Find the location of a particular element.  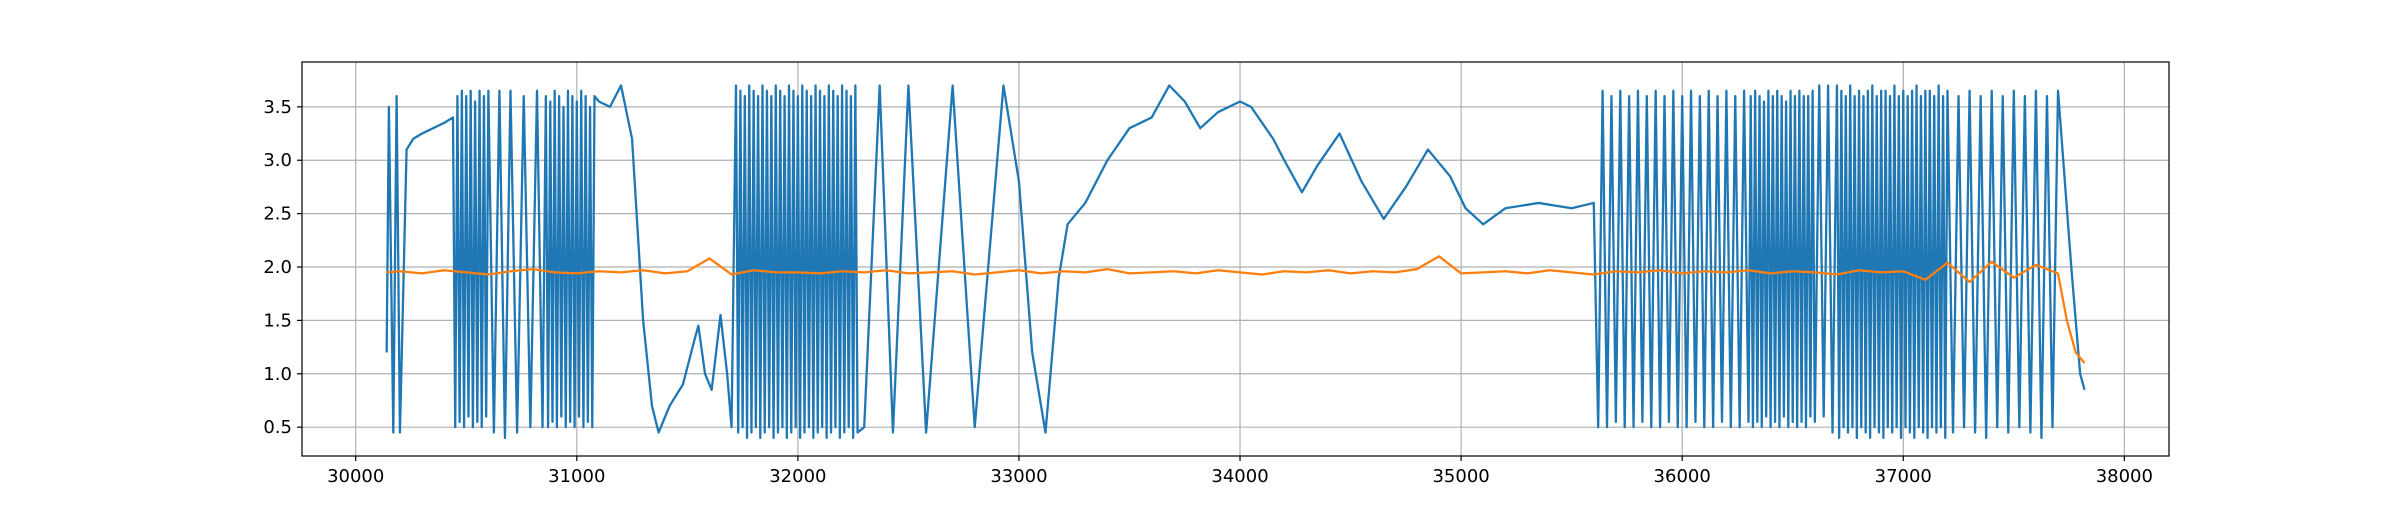

x-tick-label: 33000 is located at coordinates (1018, 476).